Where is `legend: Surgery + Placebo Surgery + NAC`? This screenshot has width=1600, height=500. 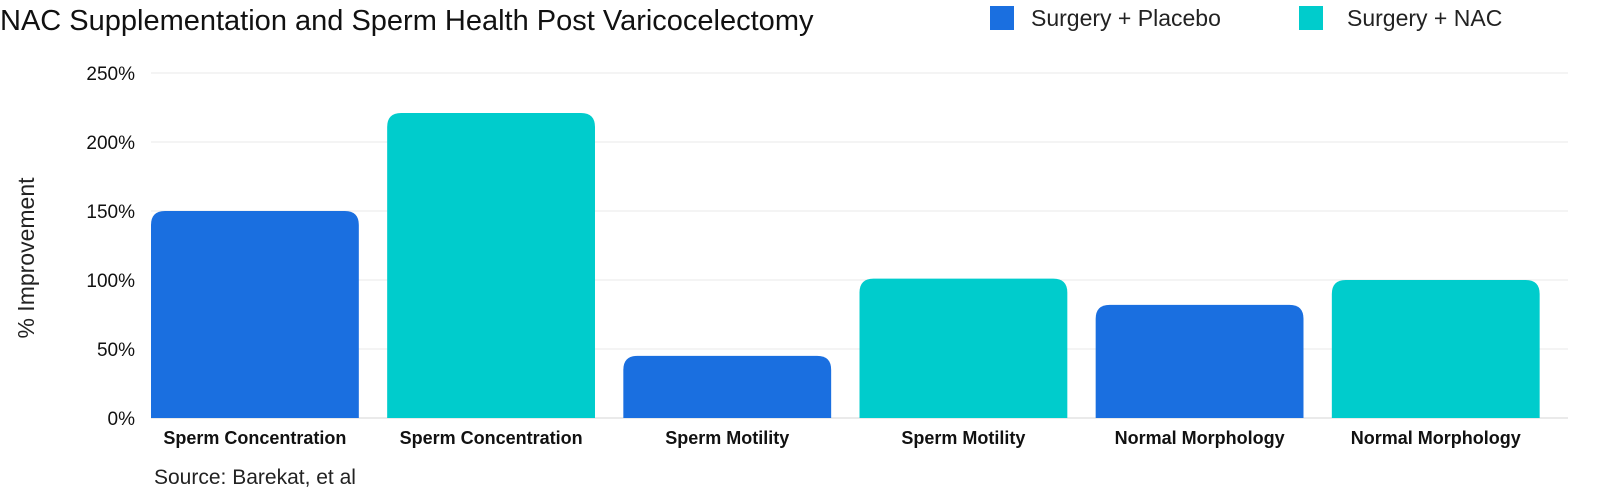 legend: Surgery + Placebo Surgery + NAC is located at coordinates (1246, 18).